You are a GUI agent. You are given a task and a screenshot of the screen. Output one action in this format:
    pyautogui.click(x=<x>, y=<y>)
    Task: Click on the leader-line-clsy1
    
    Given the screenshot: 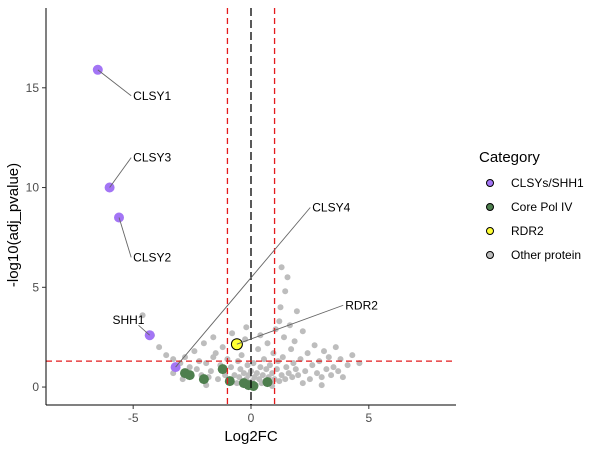 What is the action you would take?
    pyautogui.click(x=114, y=83)
    